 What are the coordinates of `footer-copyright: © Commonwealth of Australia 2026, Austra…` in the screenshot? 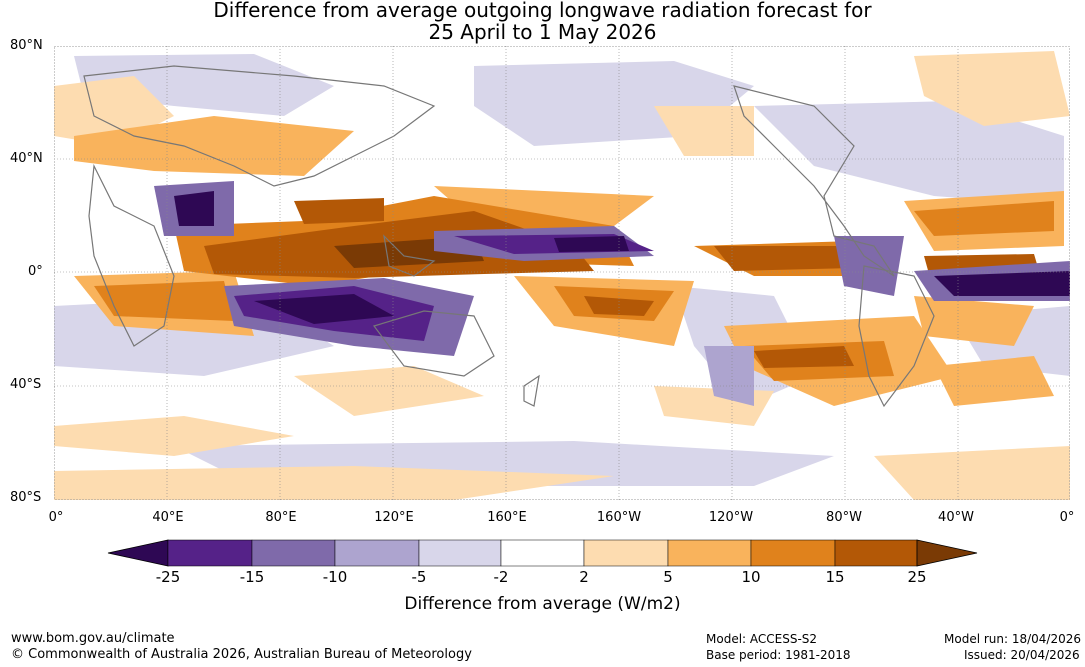 It's located at (241, 654).